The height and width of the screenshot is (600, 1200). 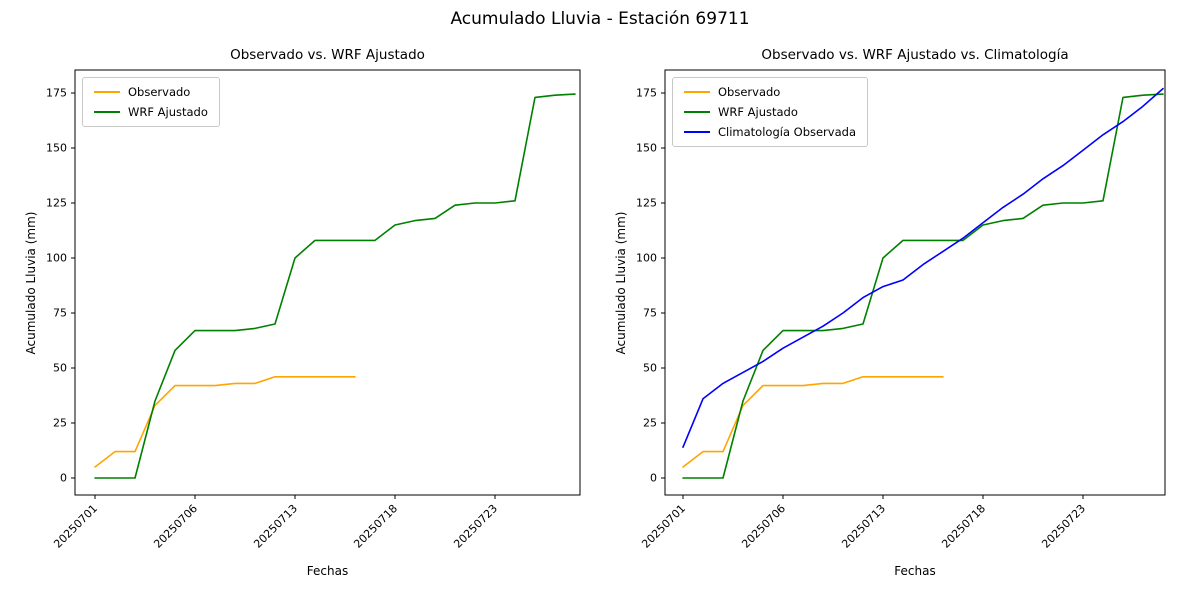 I want to click on right-chart-xlabel: Fechas, so click(x=915, y=571).